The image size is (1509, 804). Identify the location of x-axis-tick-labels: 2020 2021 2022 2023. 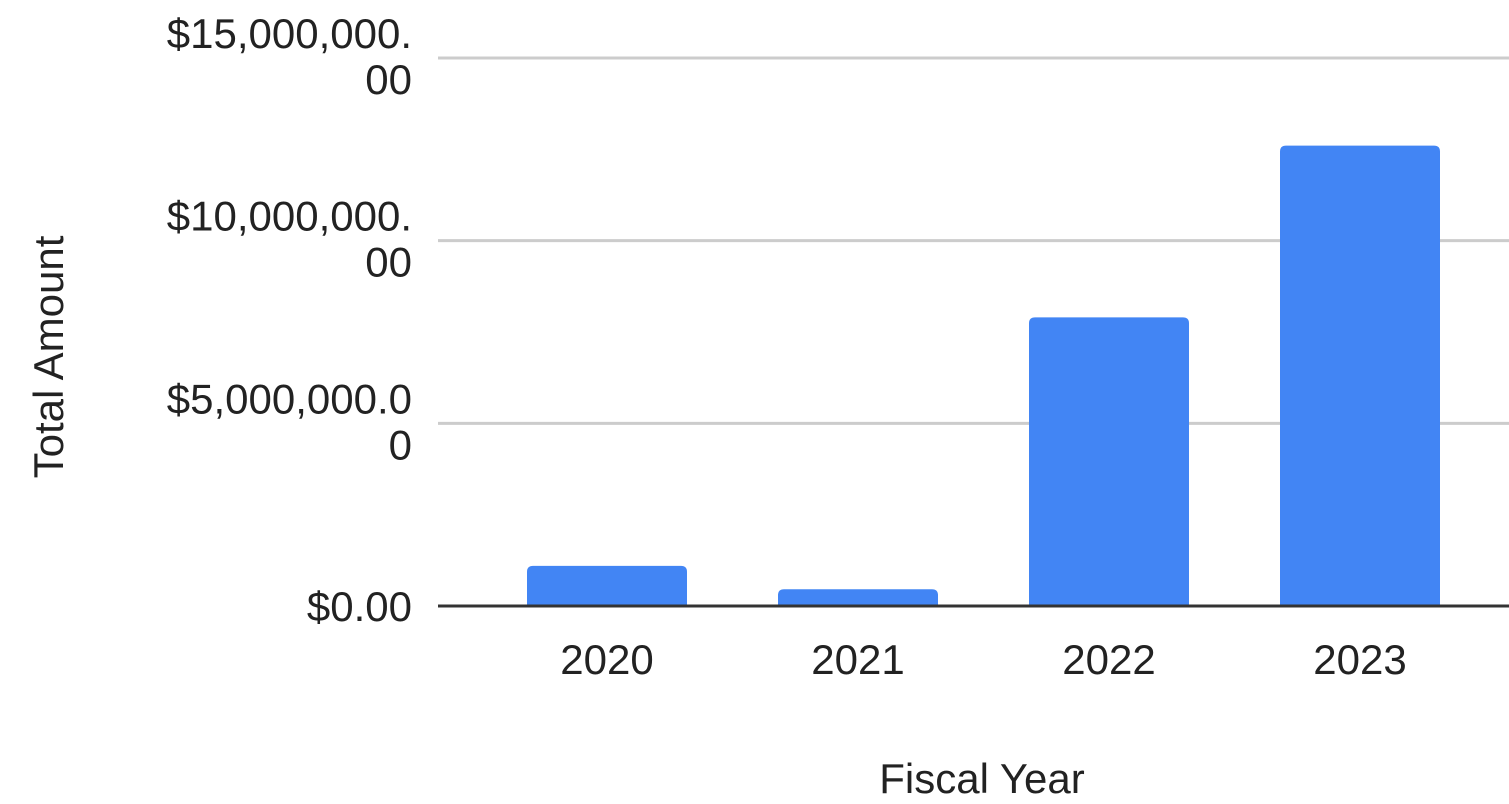
(983, 659).